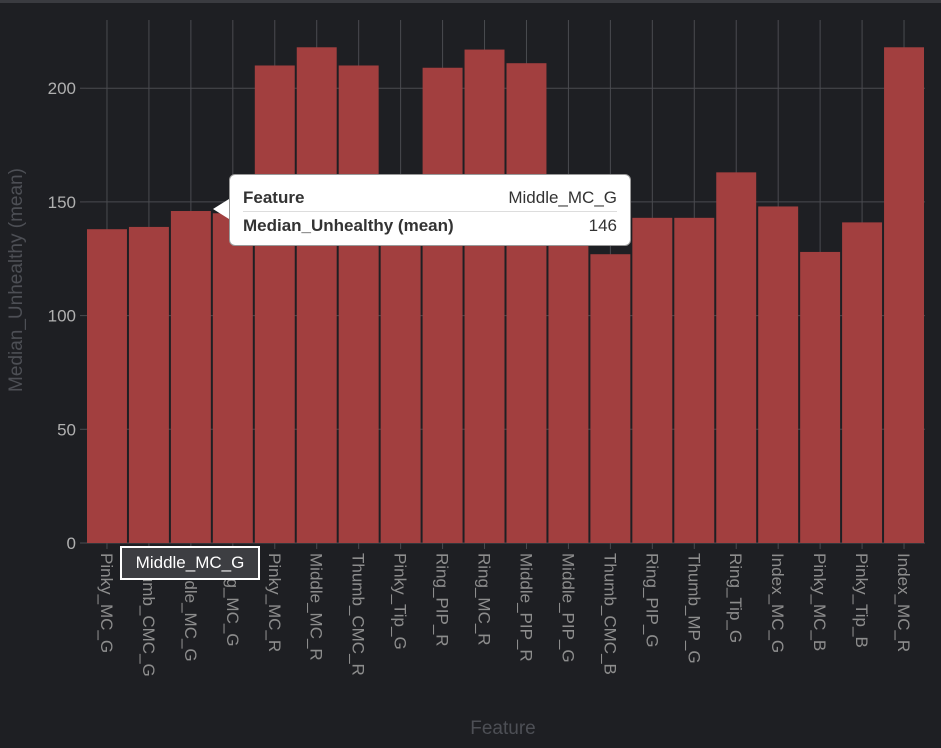  Describe the element at coordinates (71, 543) in the screenshot. I see `y-tick-label: 0` at that location.